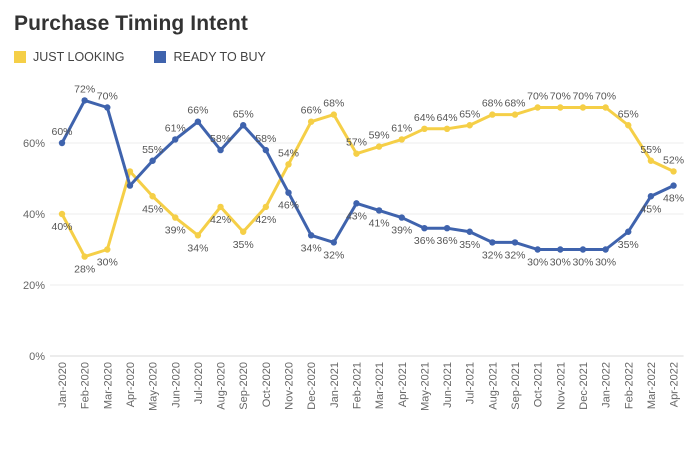  I want to click on x-tick-label: Aug-2021, so click(493, 386).